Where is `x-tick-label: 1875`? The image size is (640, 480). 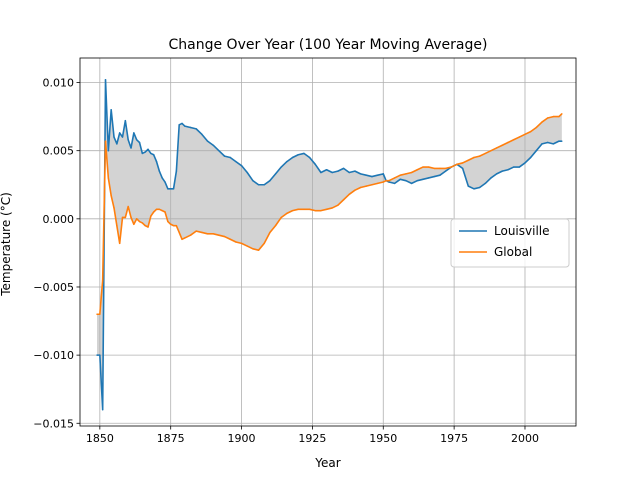 x-tick-label: 1875 is located at coordinates (171, 438).